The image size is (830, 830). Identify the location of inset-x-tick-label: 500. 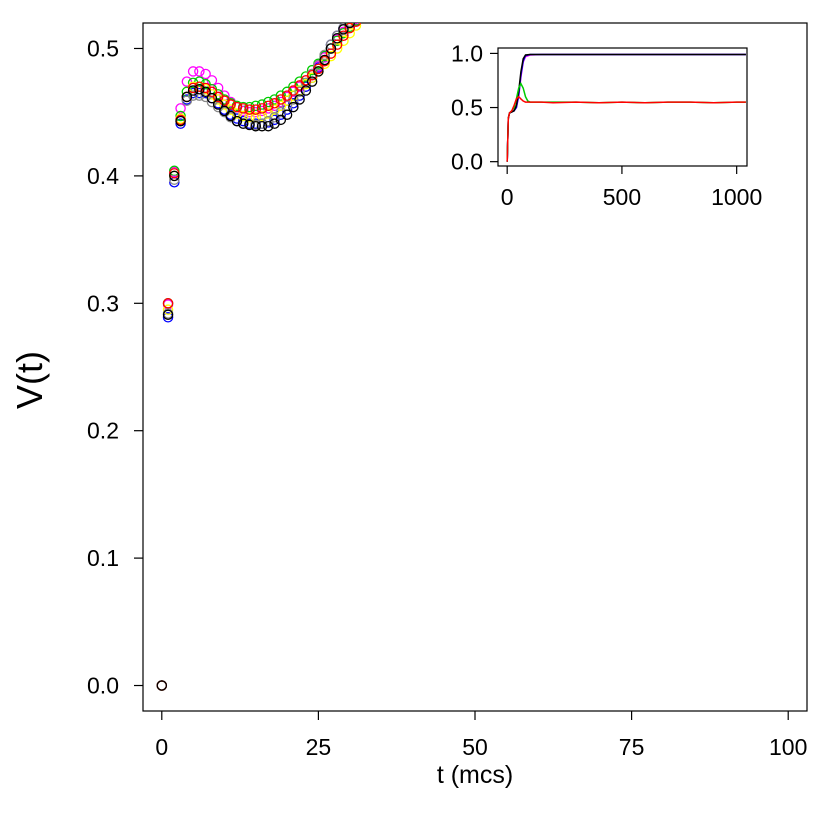
(622, 197).